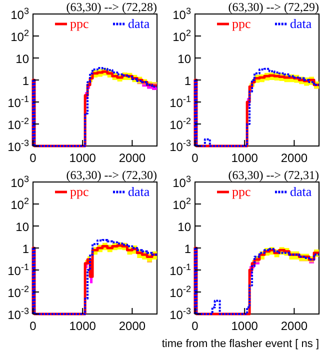 Image resolution: width=320 pixels, height=350 pixels. Describe the element at coordinates (273, 175) in the screenshot. I see `chart-title: (63,30) --> (72,31)` at that location.